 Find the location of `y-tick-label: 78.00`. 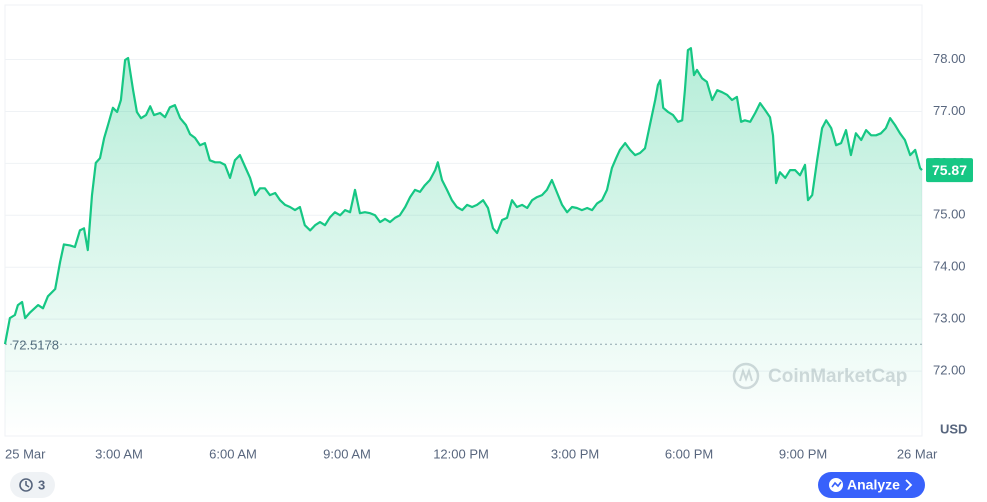

y-tick-label: 78.00 is located at coordinates (949, 58).